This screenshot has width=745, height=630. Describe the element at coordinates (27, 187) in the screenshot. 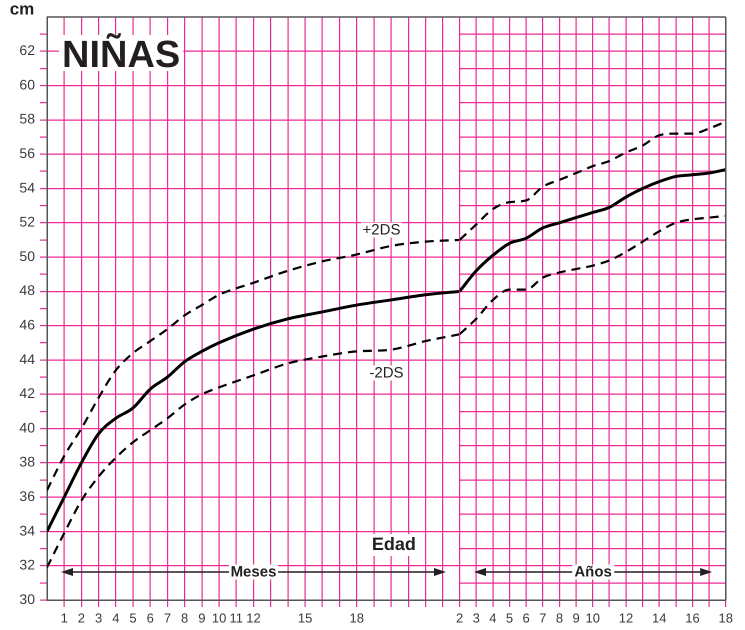

I see `y-tick-label: 54` at that location.